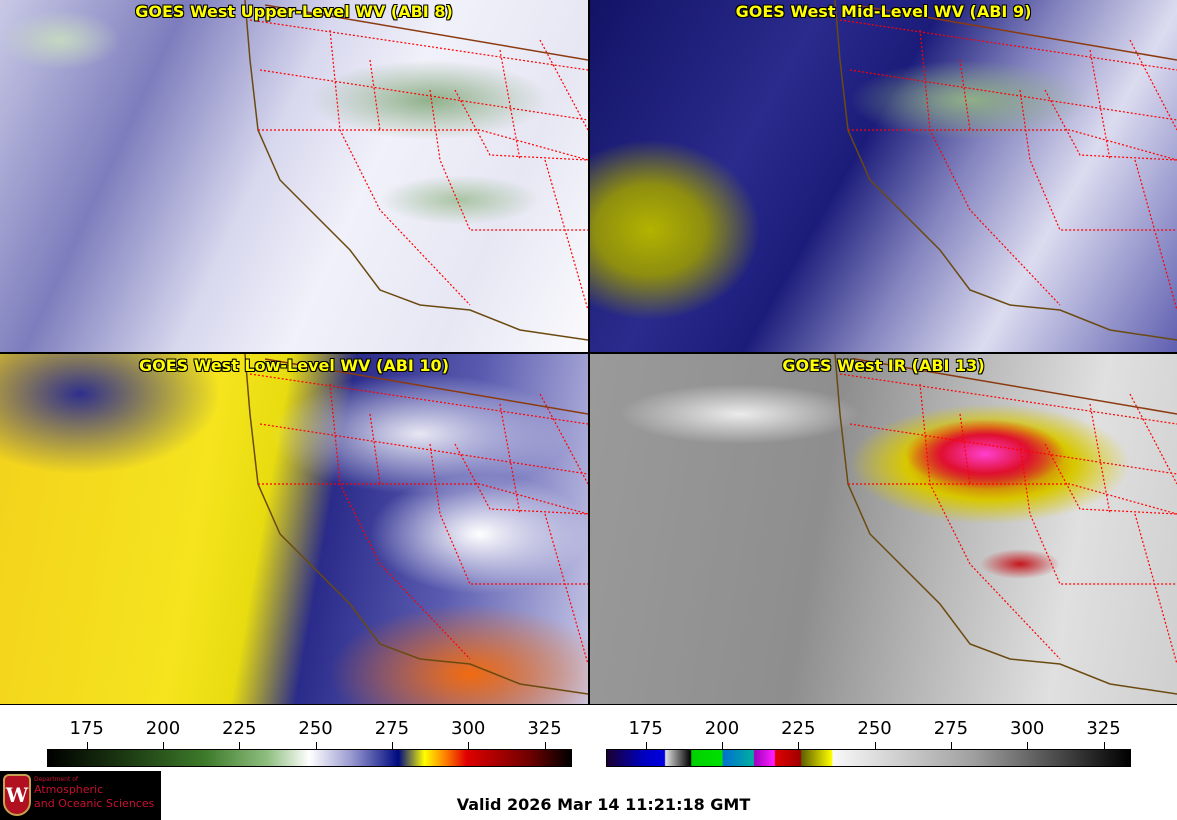 The width and height of the screenshot is (1177, 820). Describe the element at coordinates (294, 11) in the screenshot. I see `panel-title: GOES West Upper-Level WV (ABI 8)` at that location.